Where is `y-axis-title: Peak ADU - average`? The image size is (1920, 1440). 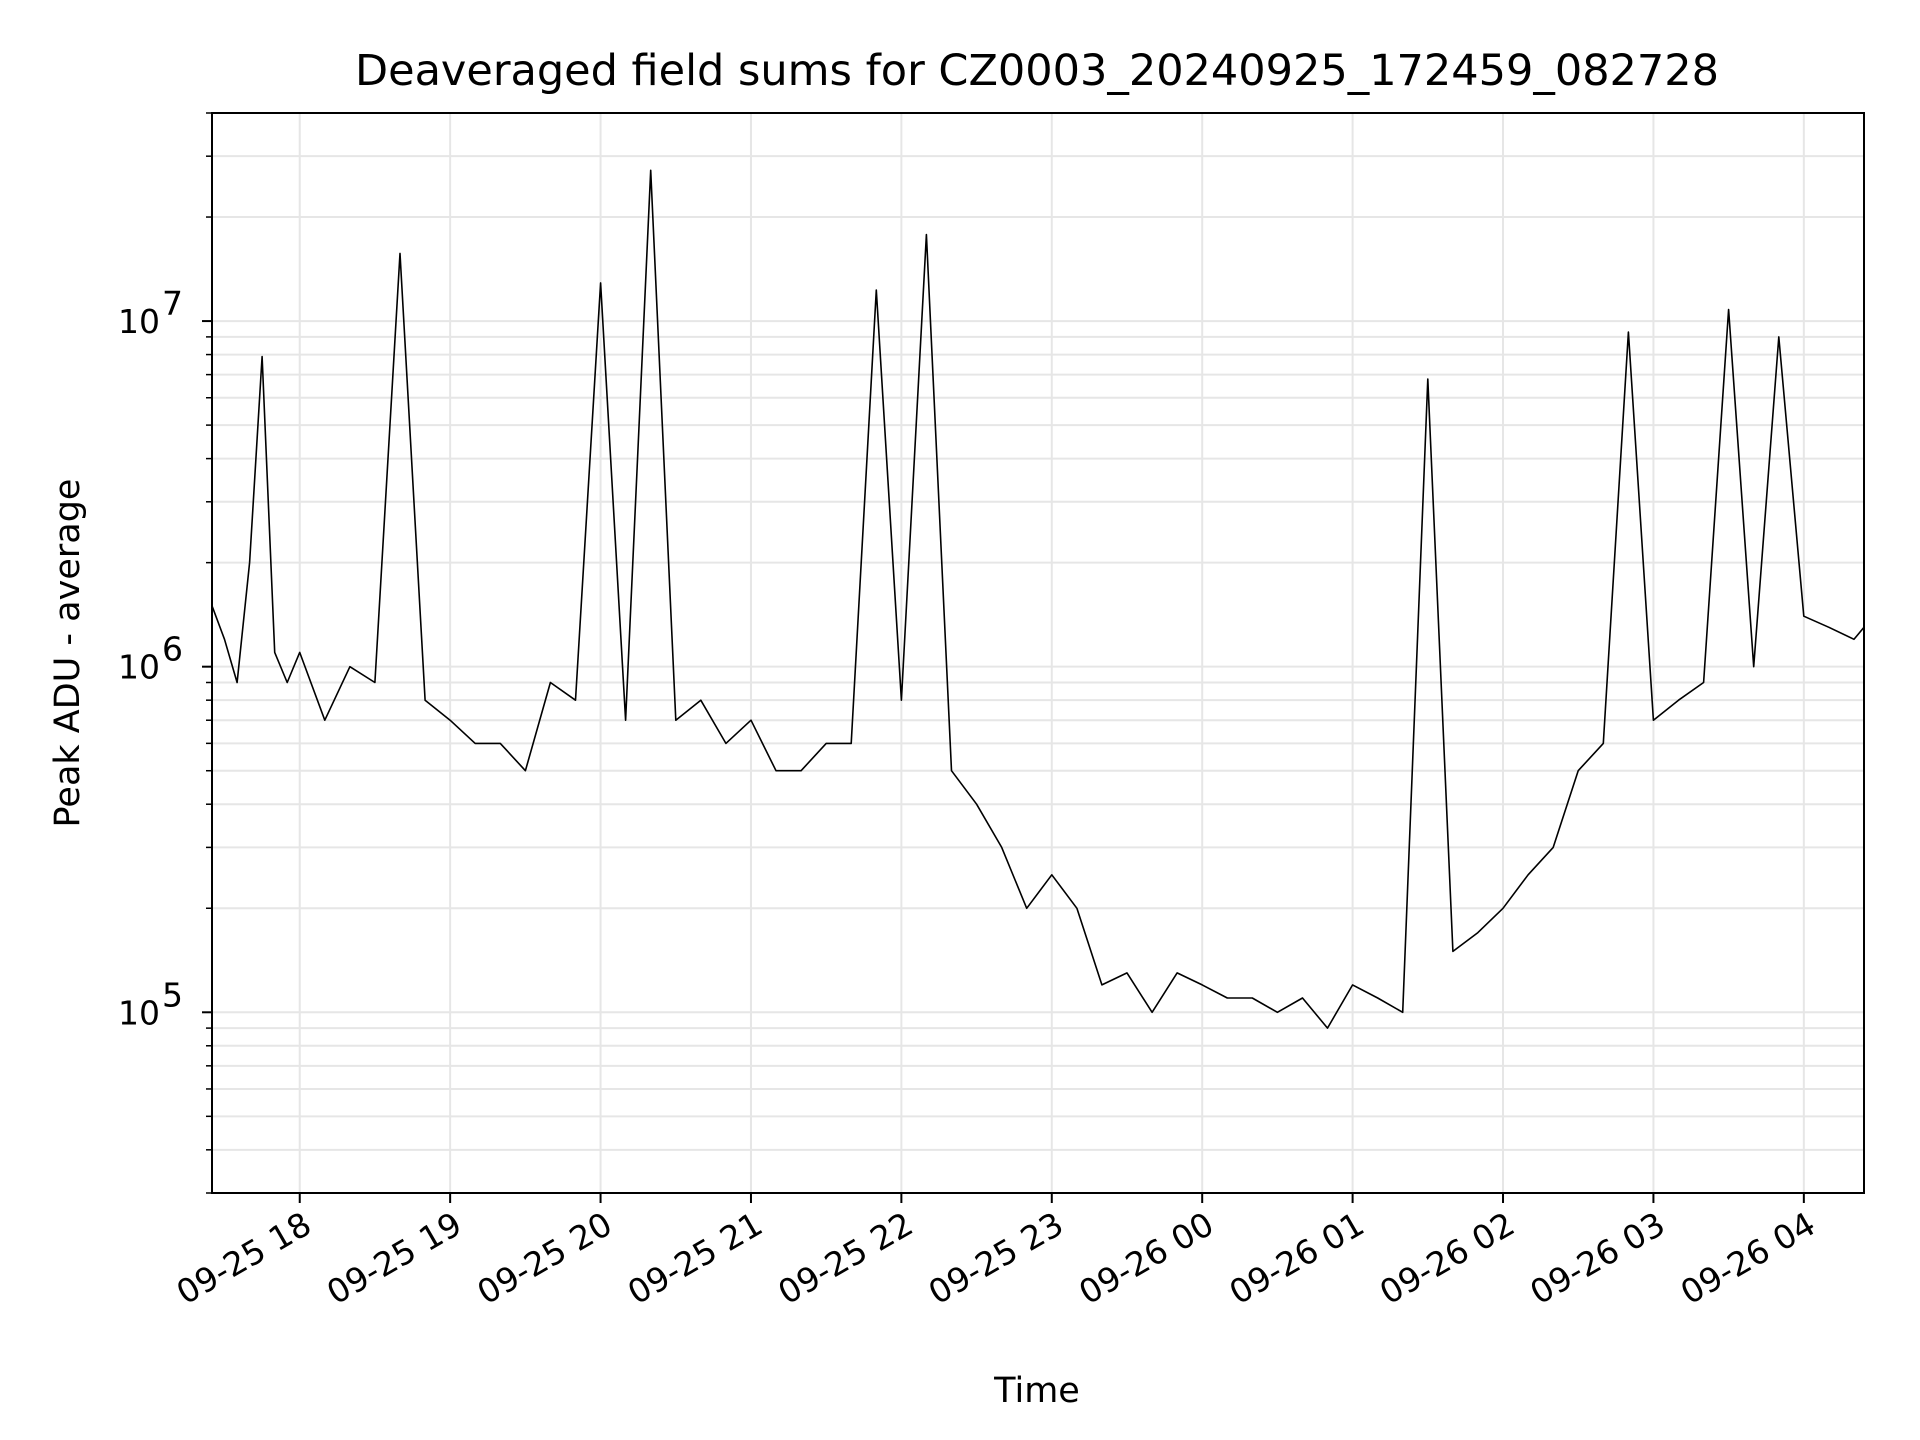
y-axis-title: Peak ADU - average is located at coordinates (68, 653).